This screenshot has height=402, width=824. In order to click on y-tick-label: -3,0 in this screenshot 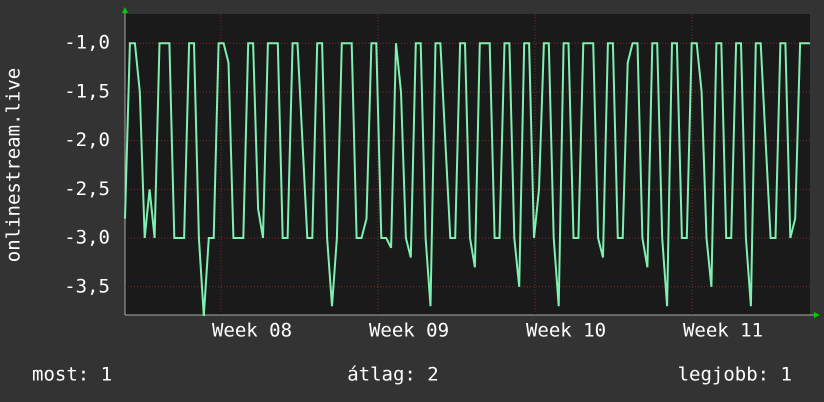, I will do `click(87, 238)`.